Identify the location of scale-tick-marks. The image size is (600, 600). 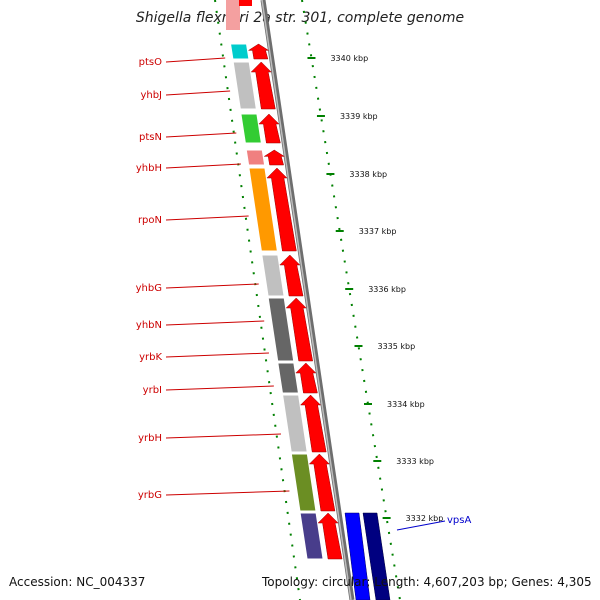
(349, 288).